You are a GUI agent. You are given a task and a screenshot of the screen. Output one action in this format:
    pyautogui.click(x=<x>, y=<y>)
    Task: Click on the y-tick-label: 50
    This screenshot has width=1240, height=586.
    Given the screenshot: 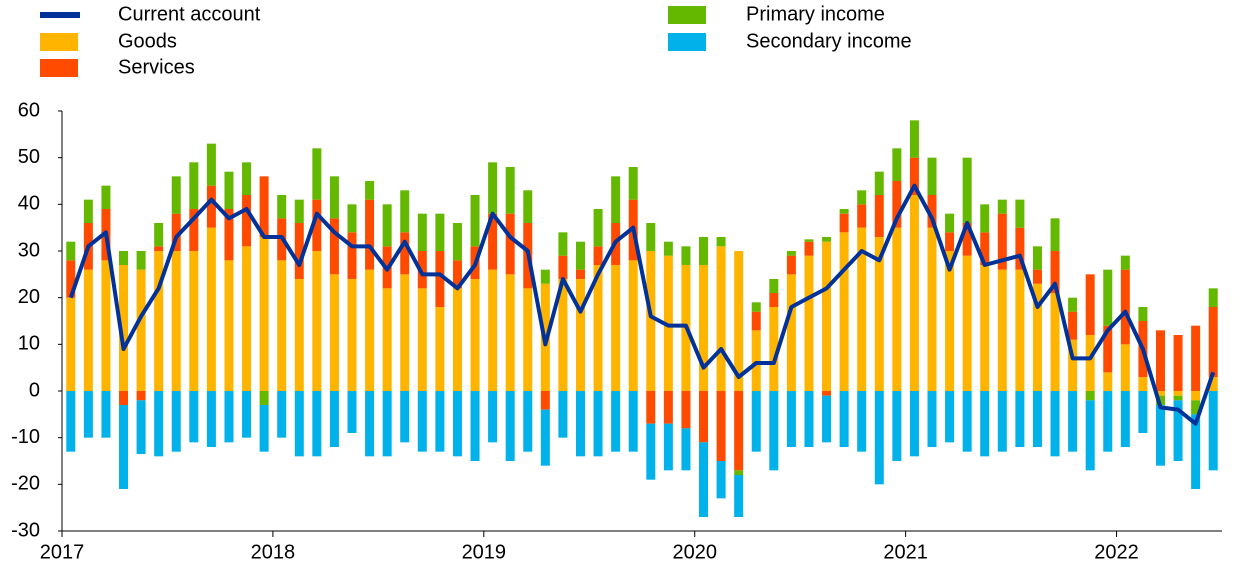 What is the action you would take?
    pyautogui.click(x=29, y=157)
    